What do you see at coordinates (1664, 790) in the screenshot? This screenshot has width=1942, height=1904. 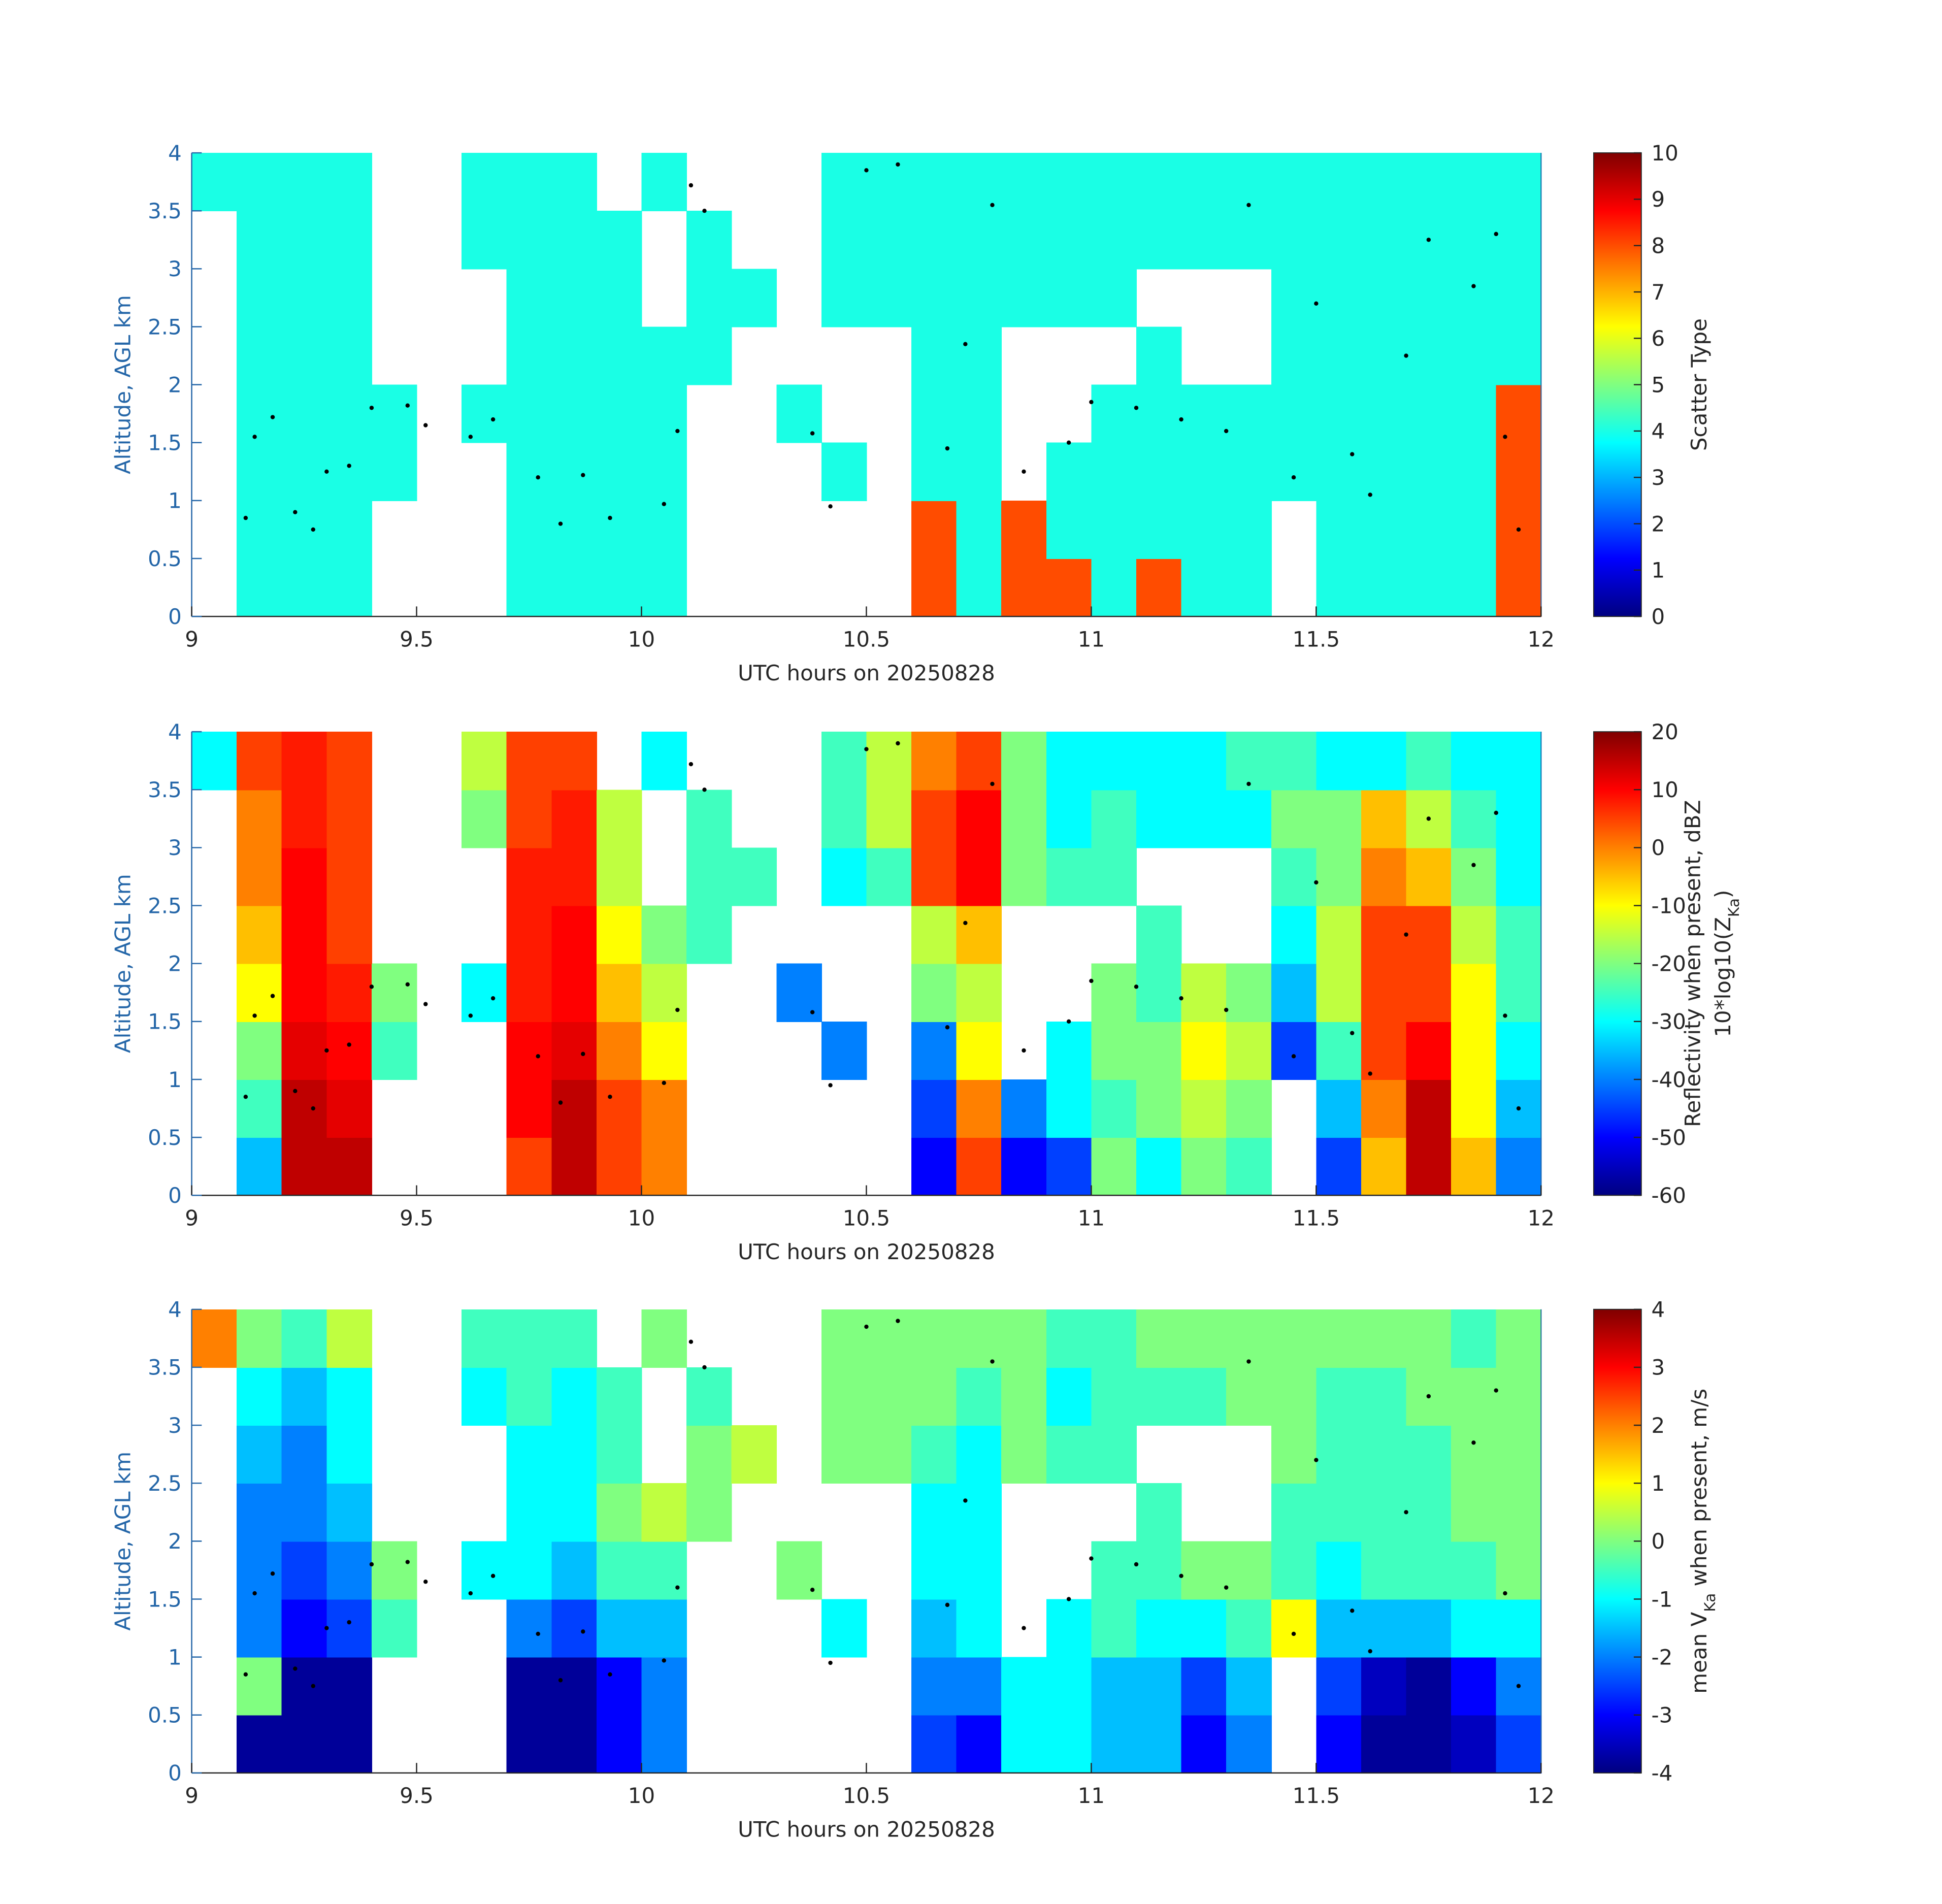 I see `colorbar-tick-label: 10` at bounding box center [1664, 790].